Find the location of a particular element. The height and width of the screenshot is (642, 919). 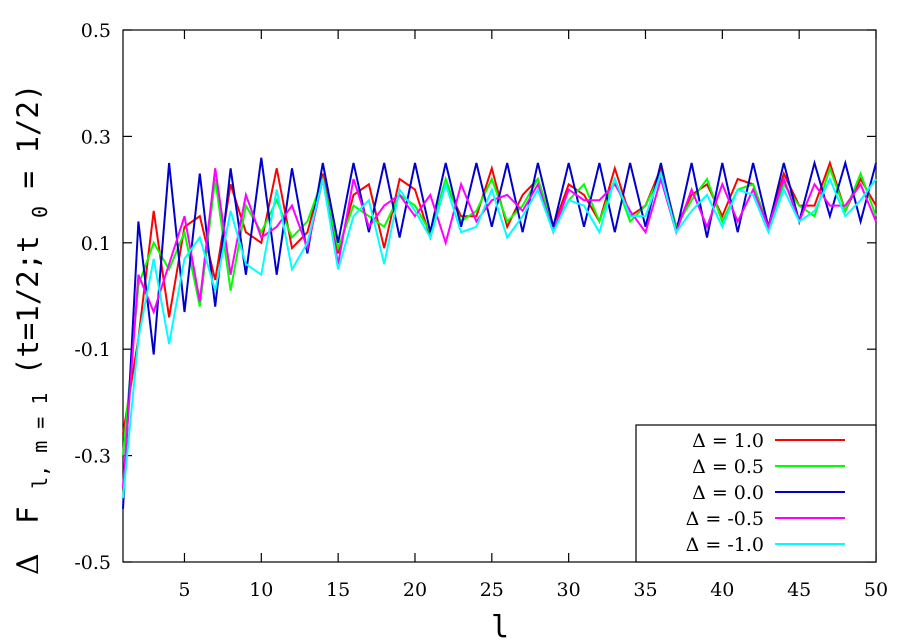

x-axis-title: l is located at coordinates (500, 626).